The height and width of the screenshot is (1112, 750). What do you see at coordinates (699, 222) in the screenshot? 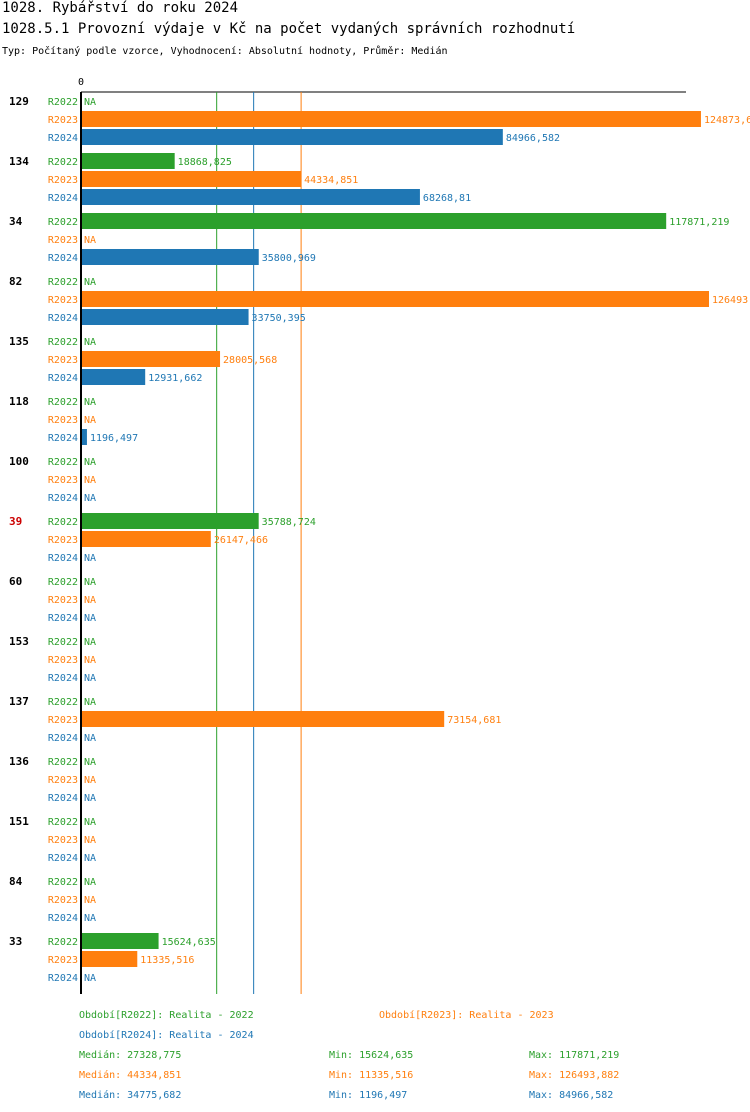
I see `data-label: 117871,219` at bounding box center [699, 222].